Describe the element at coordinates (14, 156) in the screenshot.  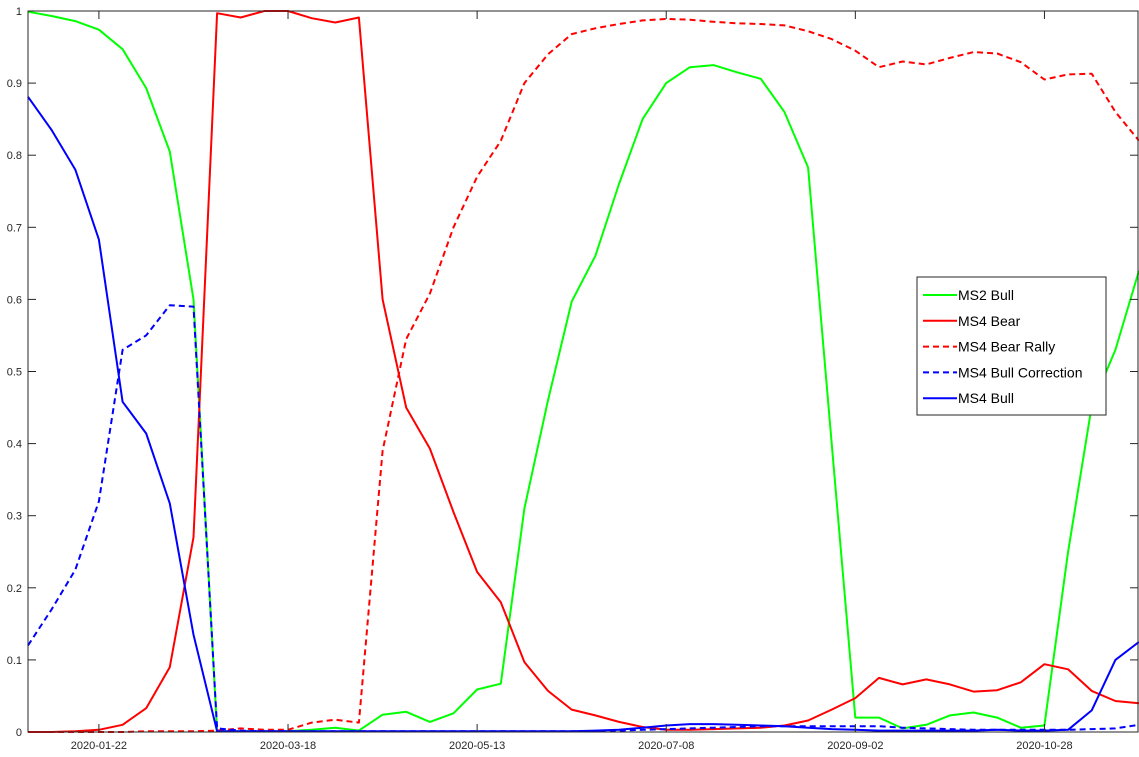
I see `y-tick-label: 0.8` at that location.